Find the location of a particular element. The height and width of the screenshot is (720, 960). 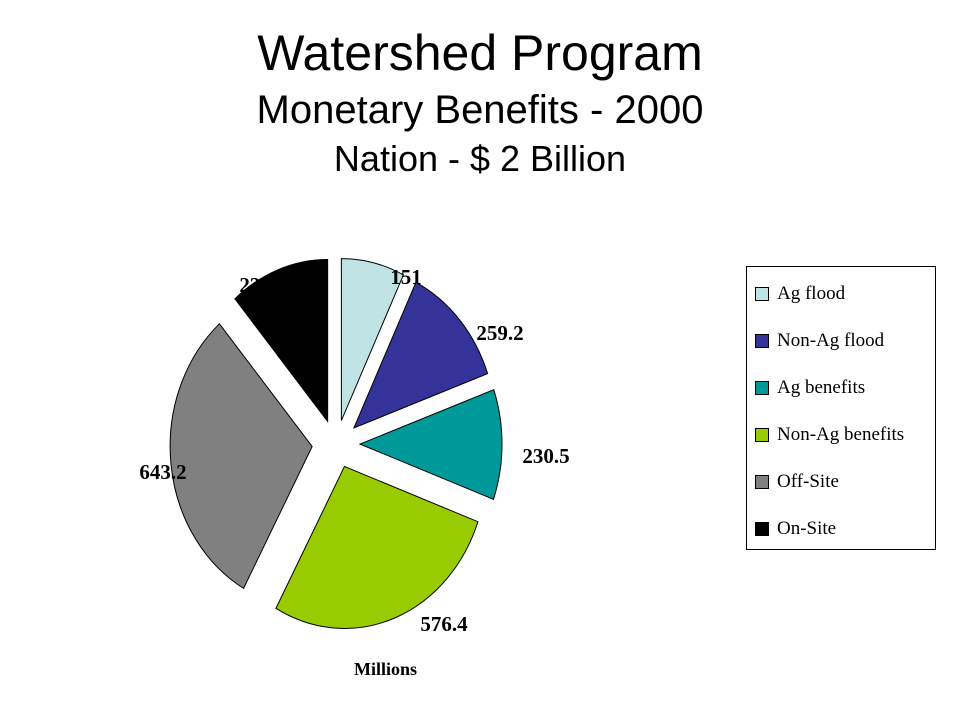

legend-item: On-Site is located at coordinates (795, 529).